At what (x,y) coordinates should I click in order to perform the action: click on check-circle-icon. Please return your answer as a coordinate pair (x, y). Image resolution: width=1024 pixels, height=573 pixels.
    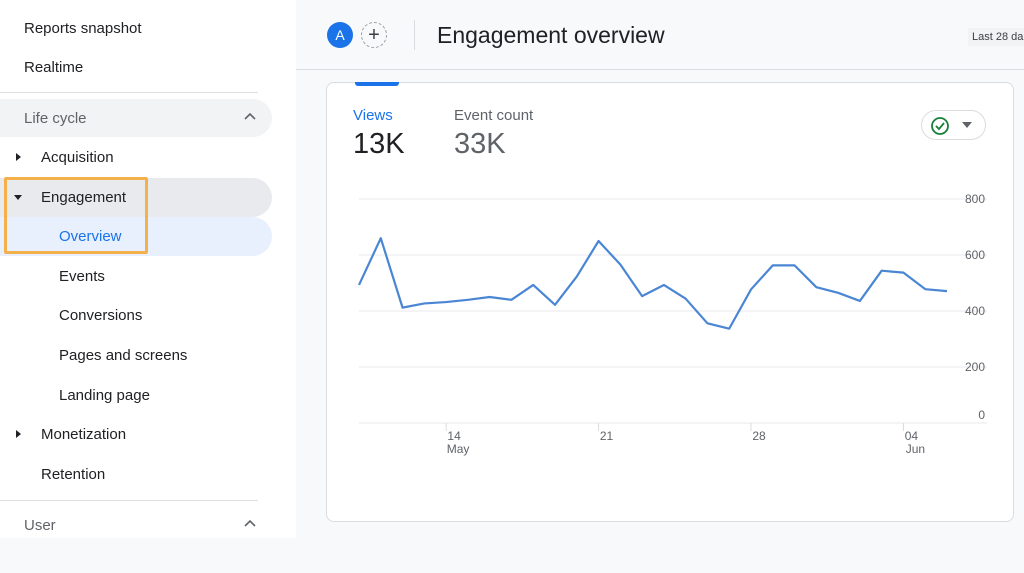
    Looking at the image, I should click on (940, 126).